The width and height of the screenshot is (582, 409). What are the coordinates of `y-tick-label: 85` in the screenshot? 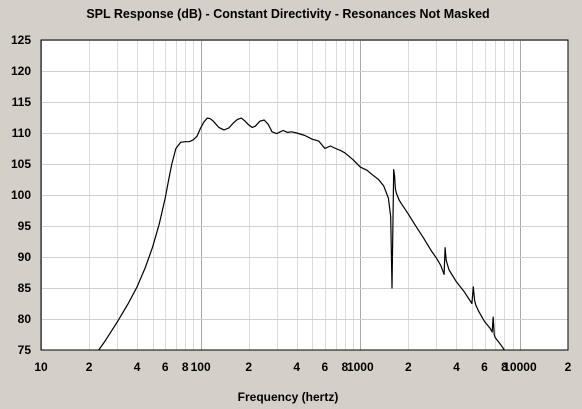 It's located at (25, 288).